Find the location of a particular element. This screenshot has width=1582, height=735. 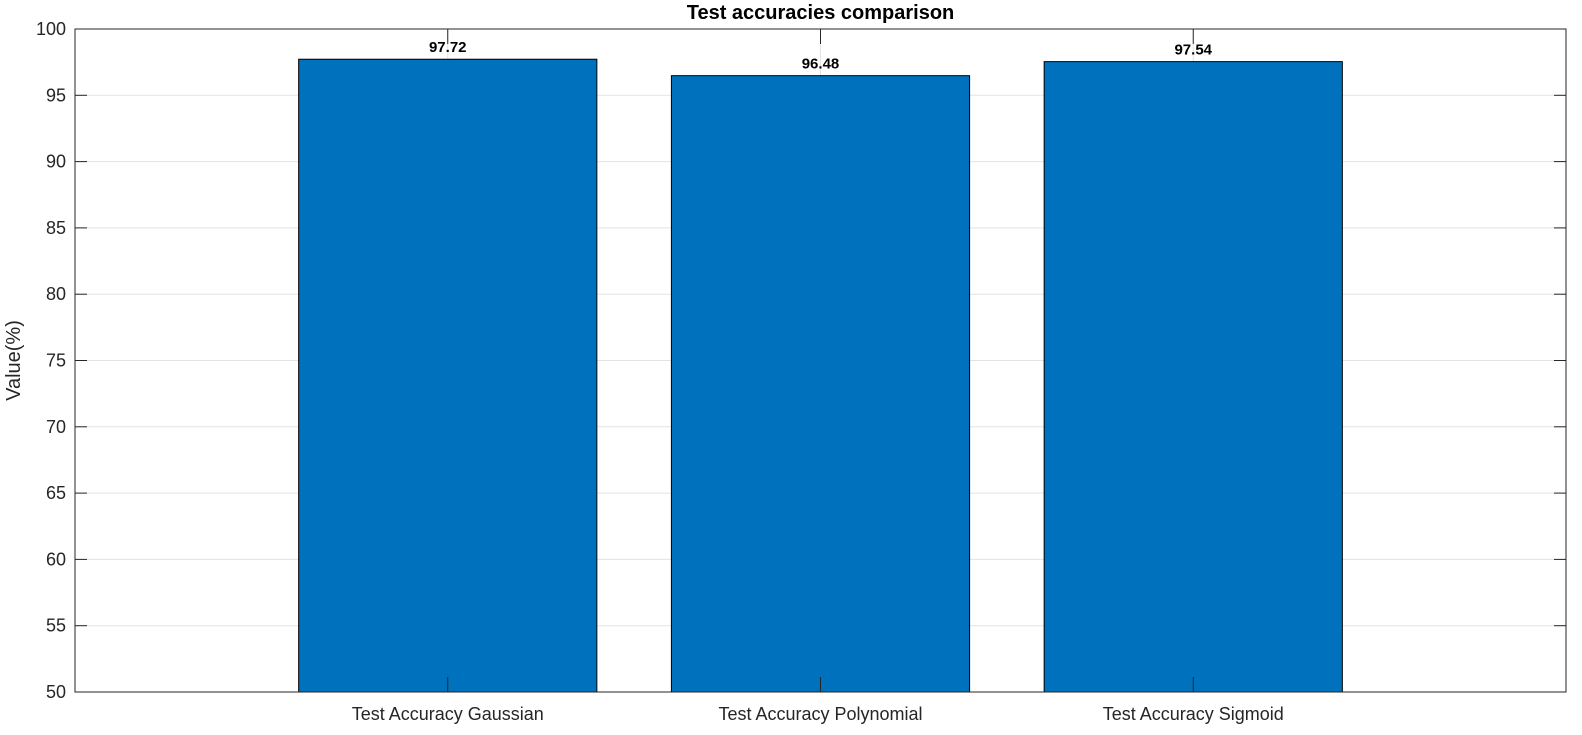

y-axis-label: Value(%) is located at coordinates (14, 360).